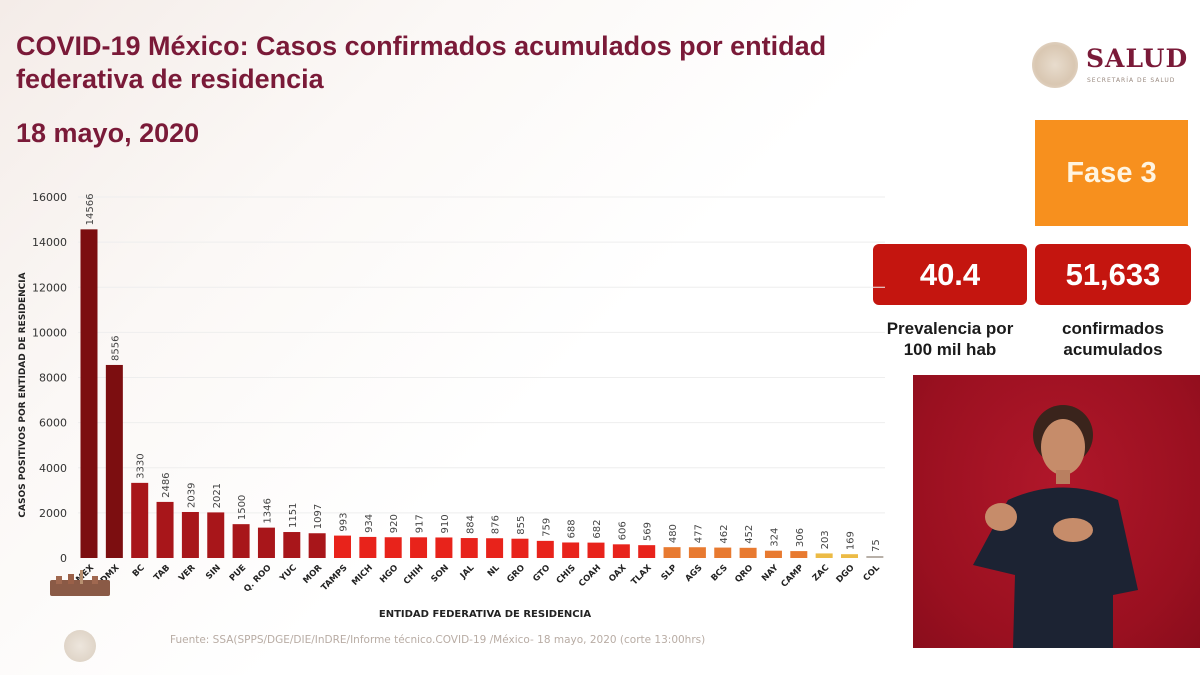  I want to click on bar-nay, so click(773, 554).